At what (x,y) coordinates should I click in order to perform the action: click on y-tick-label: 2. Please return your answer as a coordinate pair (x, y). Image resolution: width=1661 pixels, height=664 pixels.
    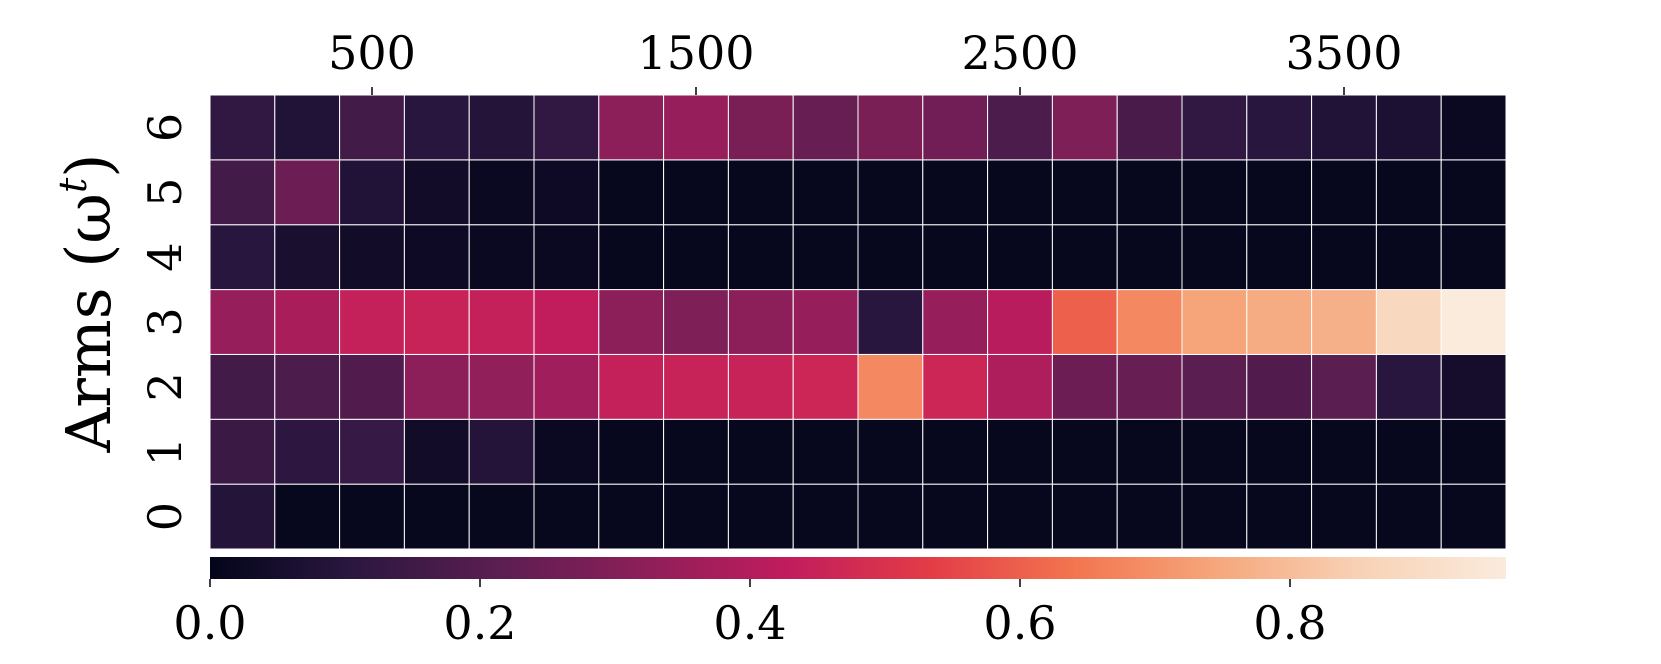
    Looking at the image, I should click on (165, 386).